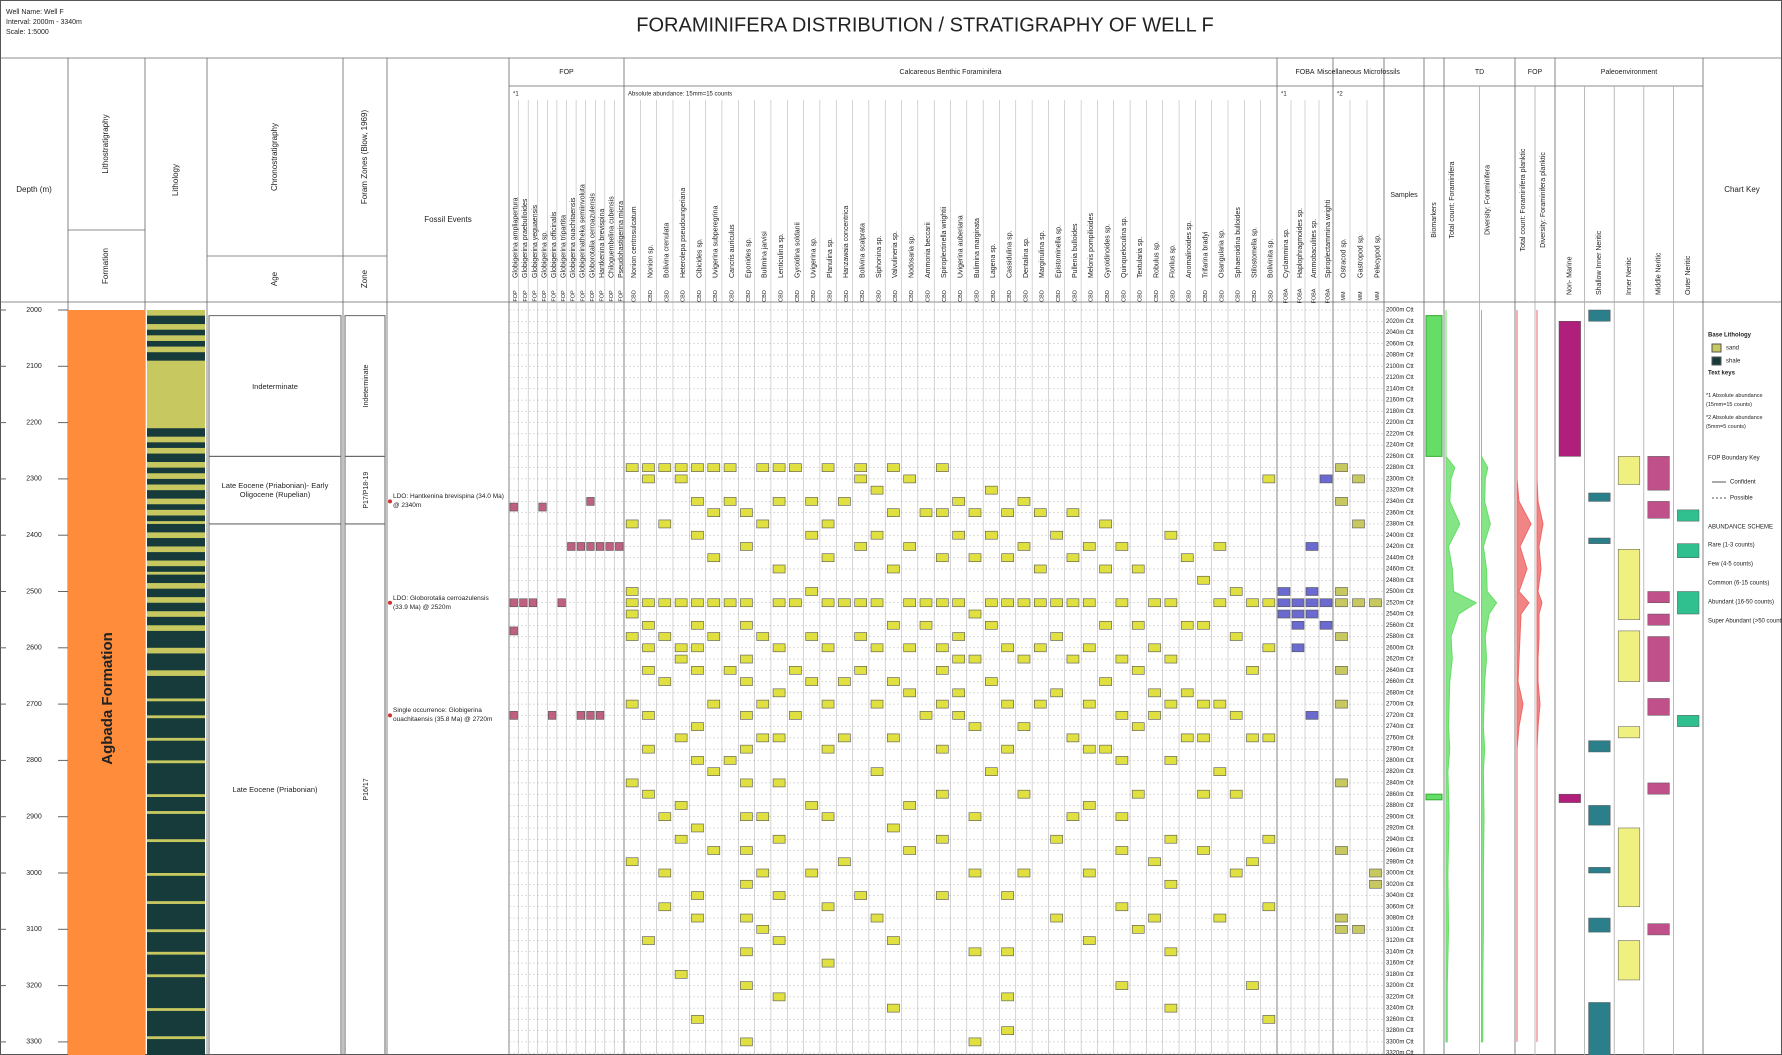 Image resolution: width=1782 pixels, height=1055 pixels. What do you see at coordinates (961, 246) in the screenshot?
I see `species-name: Uvigerina auberiana` at bounding box center [961, 246].